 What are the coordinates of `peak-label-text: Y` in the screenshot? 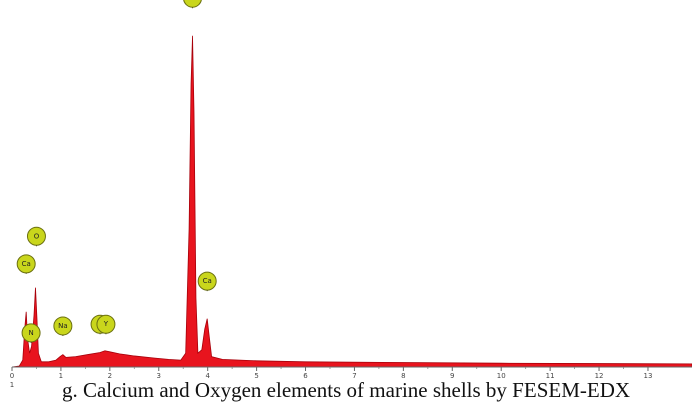 It's located at (106, 324).